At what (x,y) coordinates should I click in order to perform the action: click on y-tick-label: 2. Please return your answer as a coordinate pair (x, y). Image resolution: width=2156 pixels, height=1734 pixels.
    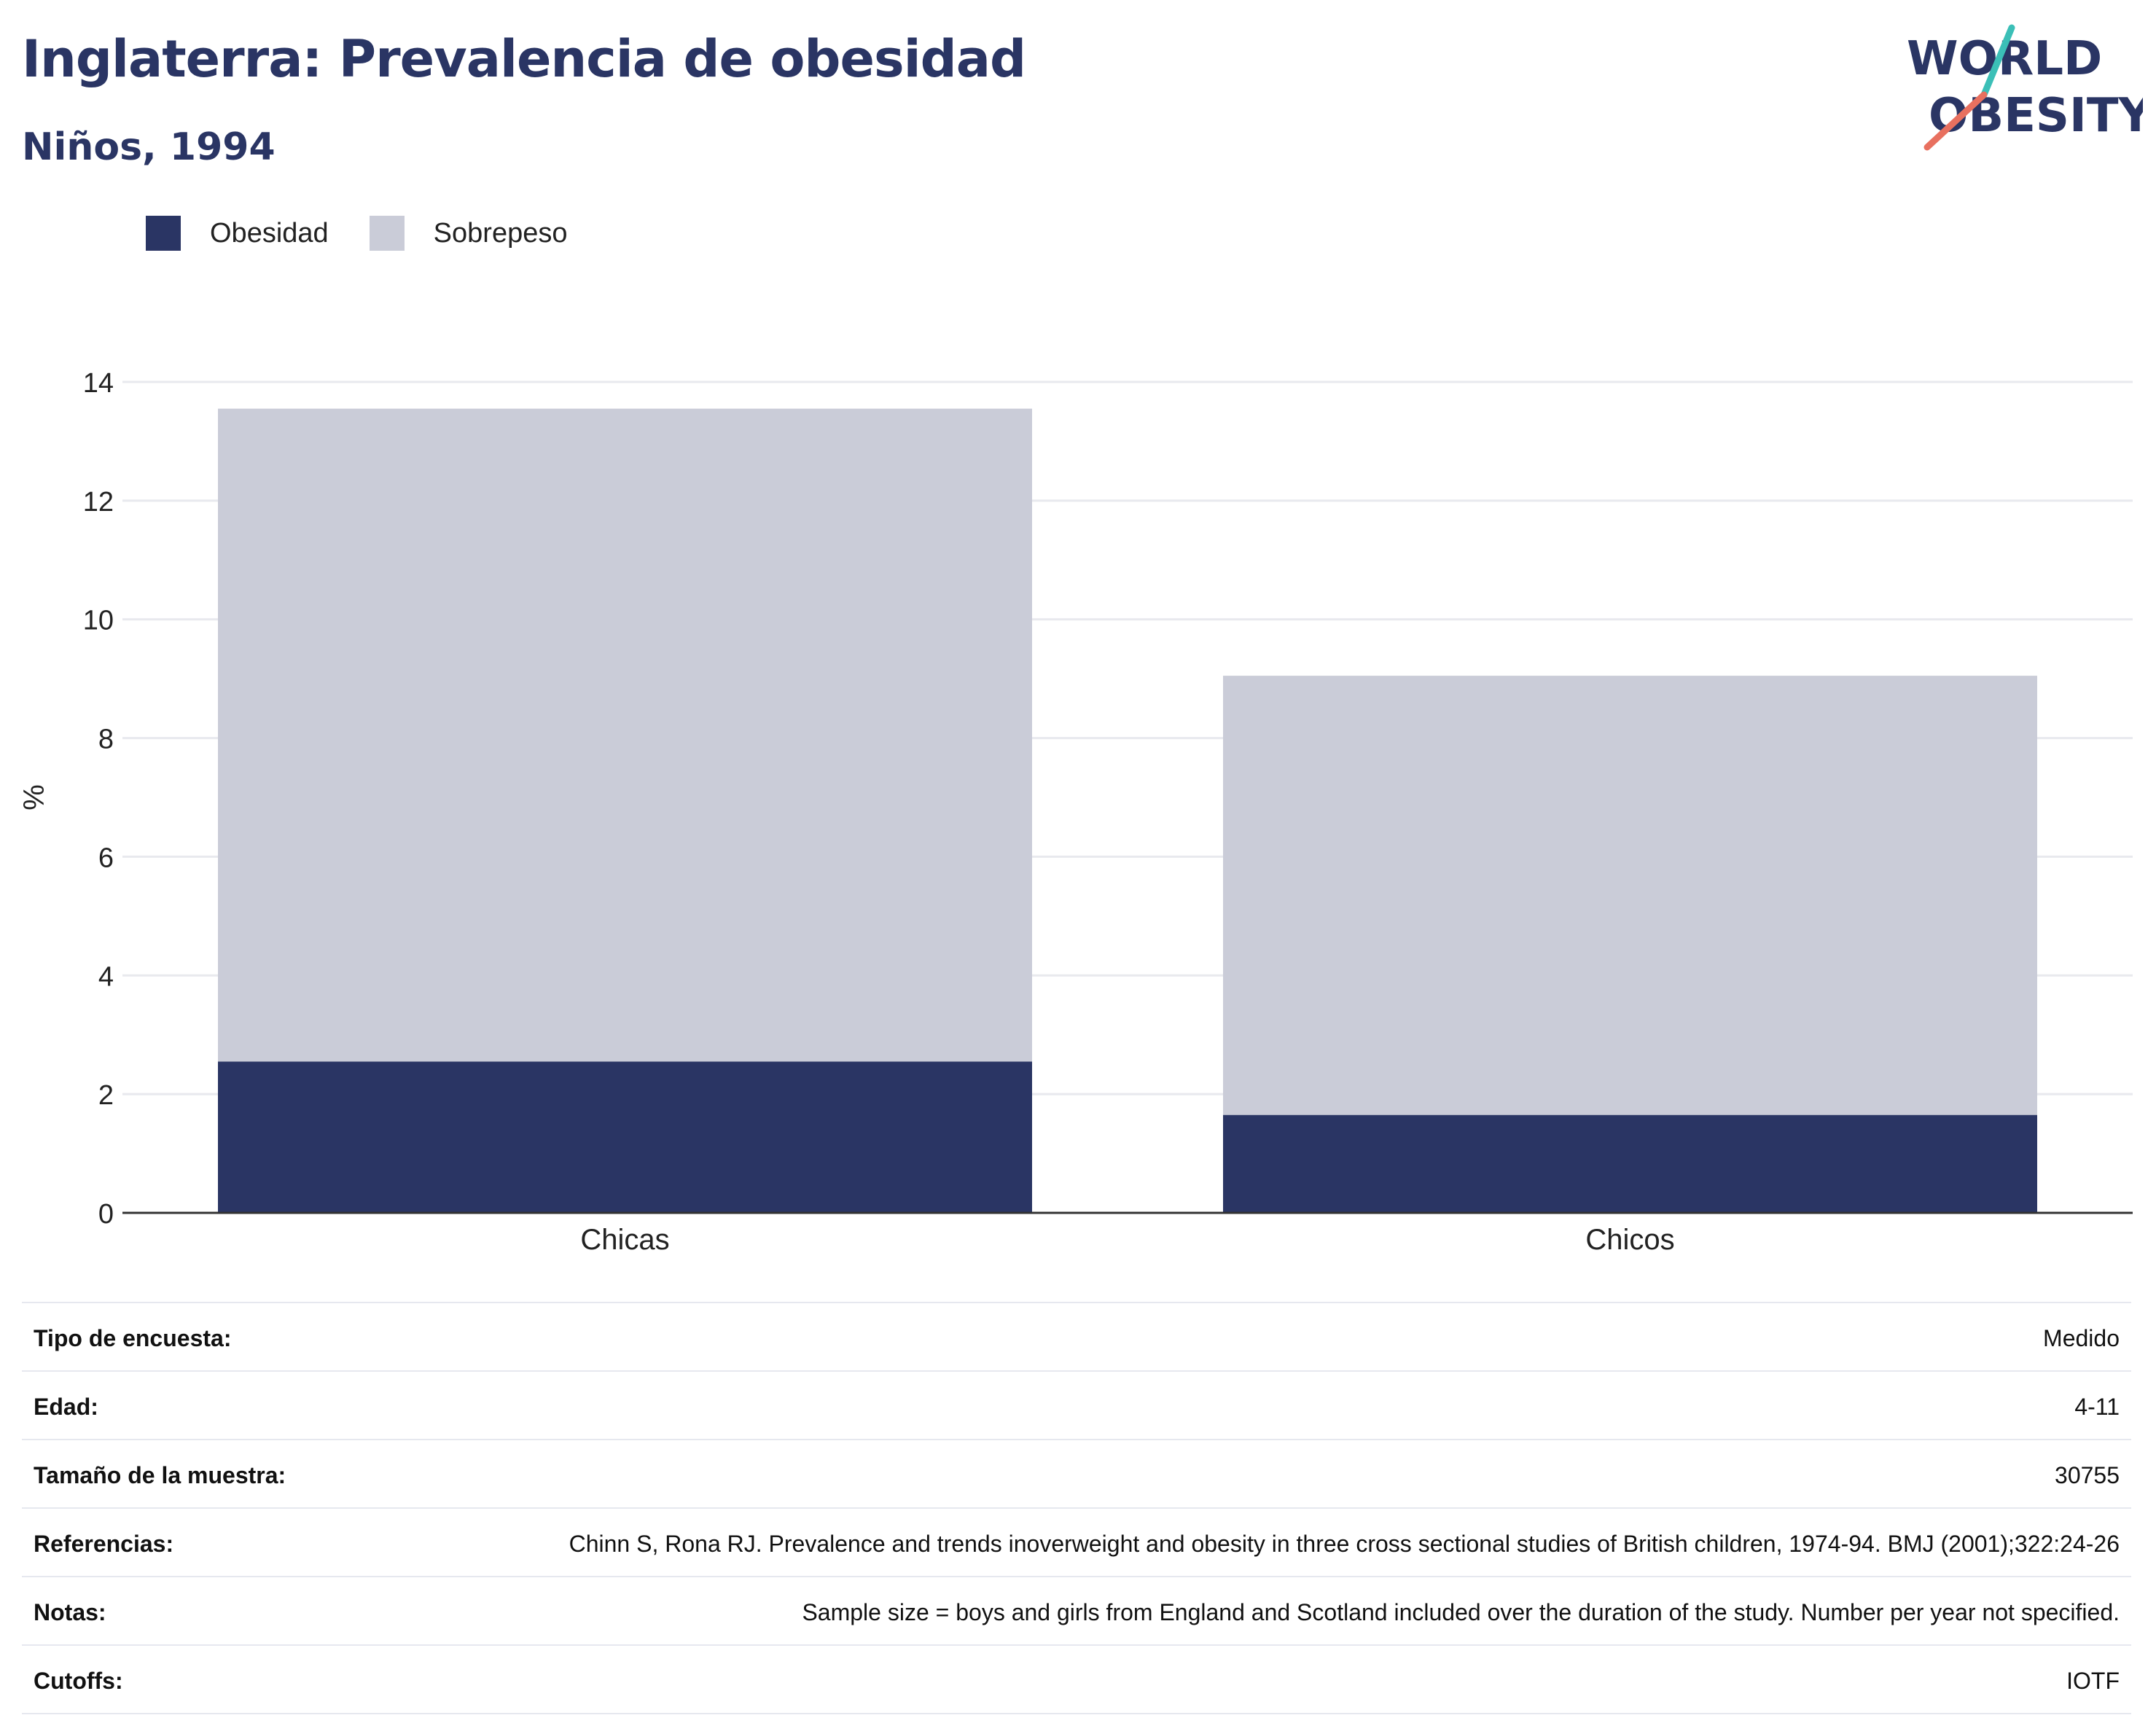
    Looking at the image, I should click on (106, 1095).